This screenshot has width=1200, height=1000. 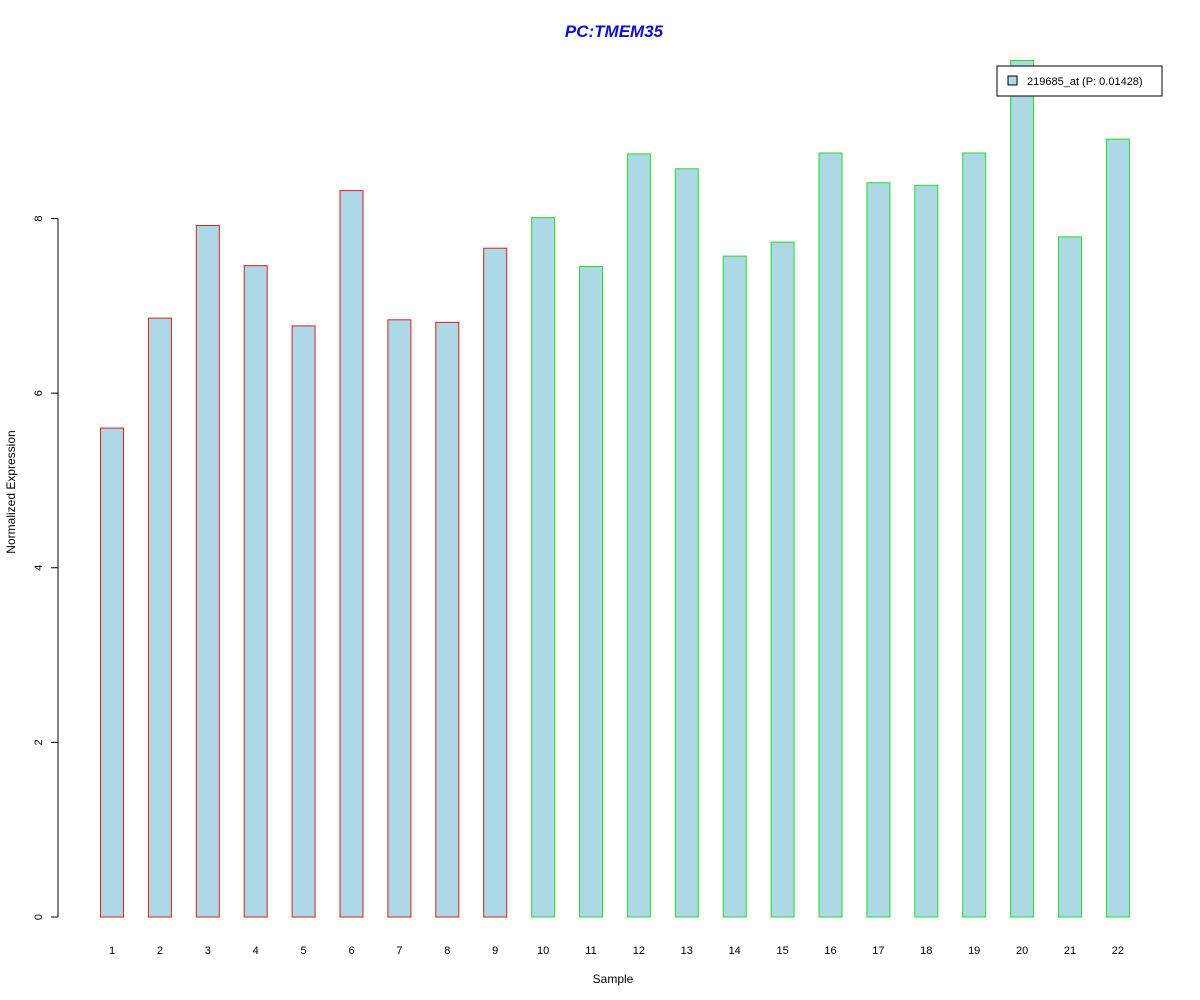 What do you see at coordinates (351, 951) in the screenshot?
I see `x-tick-label: 6` at bounding box center [351, 951].